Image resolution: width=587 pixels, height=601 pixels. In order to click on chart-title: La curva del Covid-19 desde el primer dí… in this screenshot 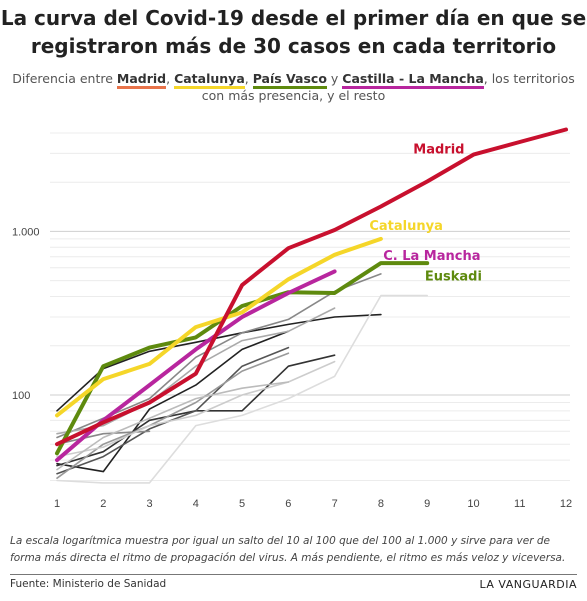, I will do `click(293, 32)`.